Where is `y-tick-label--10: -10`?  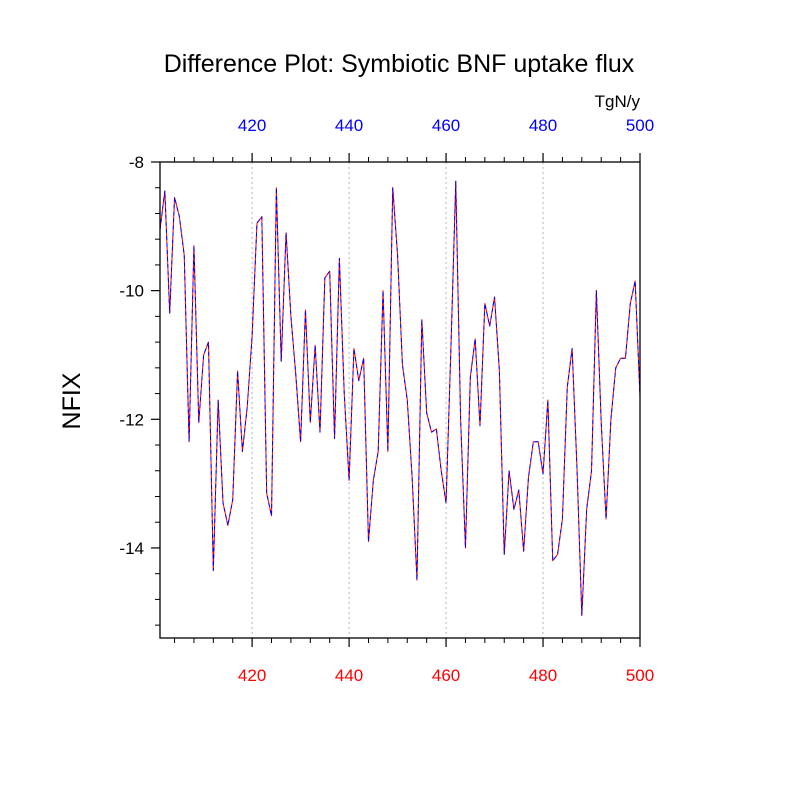
y-tick-label--10: -10 is located at coordinates (131, 291).